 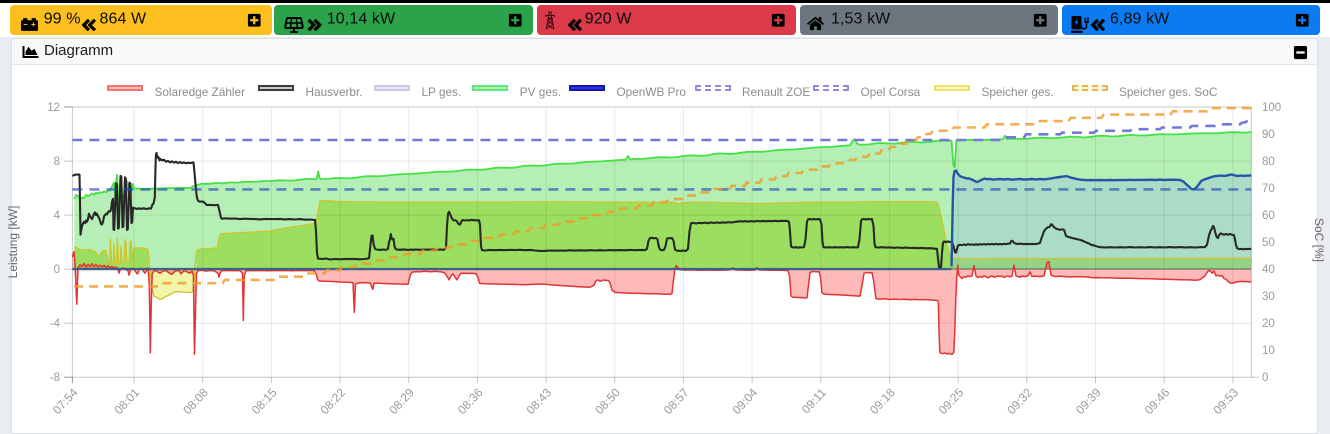 What do you see at coordinates (1268, 216) in the screenshot?
I see `svg-text: 60` at bounding box center [1268, 216].